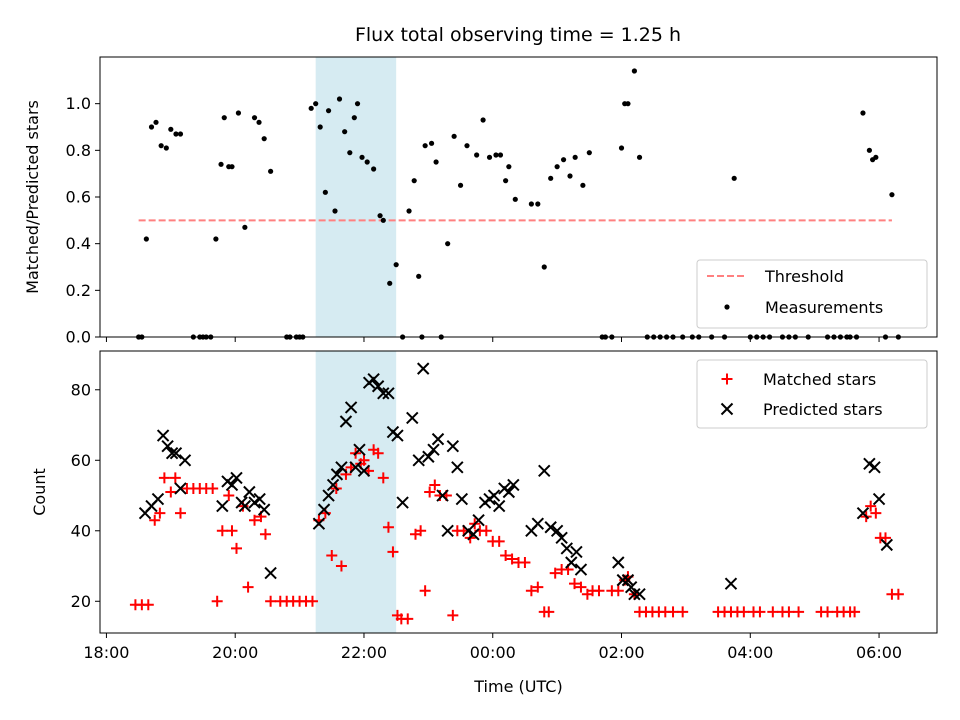  Describe the element at coordinates (879, 652) in the screenshot. I see `bottom-x-tick-label: 06:00` at that location.